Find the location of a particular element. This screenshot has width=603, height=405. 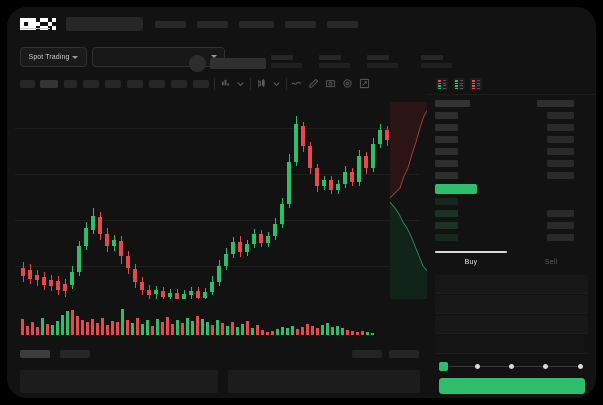

stat-24h-high is located at coordinates (382, 61).